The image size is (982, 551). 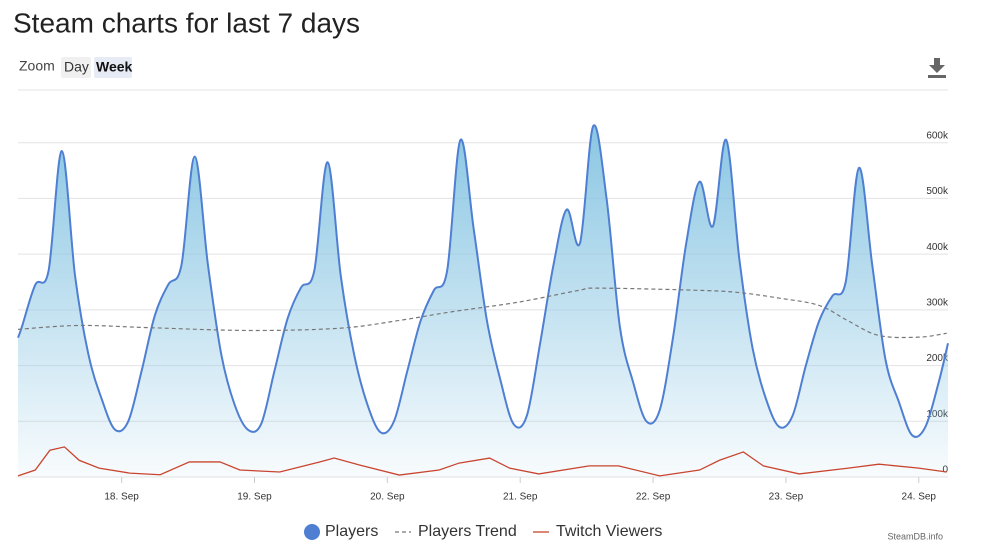 I want to click on zoom-day: Day, so click(x=76, y=67).